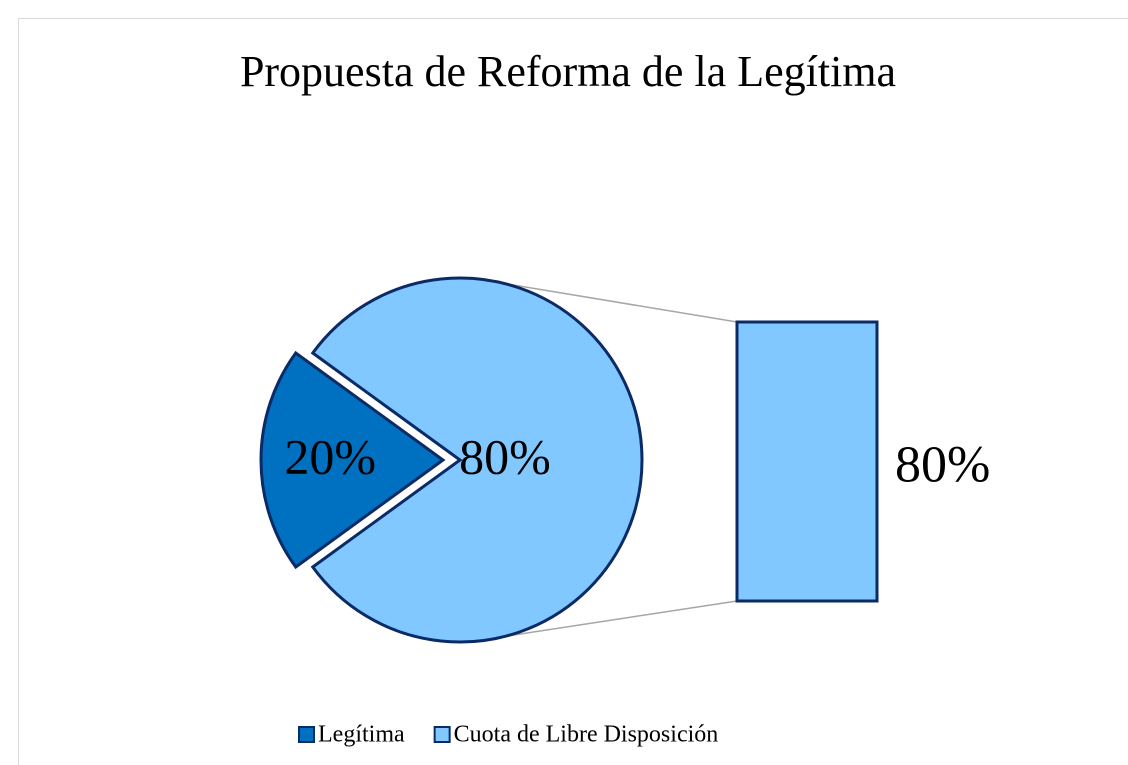 This screenshot has width=1128, height=765. I want to click on legend-label: Cuota de Libre Disposición, so click(586, 735).